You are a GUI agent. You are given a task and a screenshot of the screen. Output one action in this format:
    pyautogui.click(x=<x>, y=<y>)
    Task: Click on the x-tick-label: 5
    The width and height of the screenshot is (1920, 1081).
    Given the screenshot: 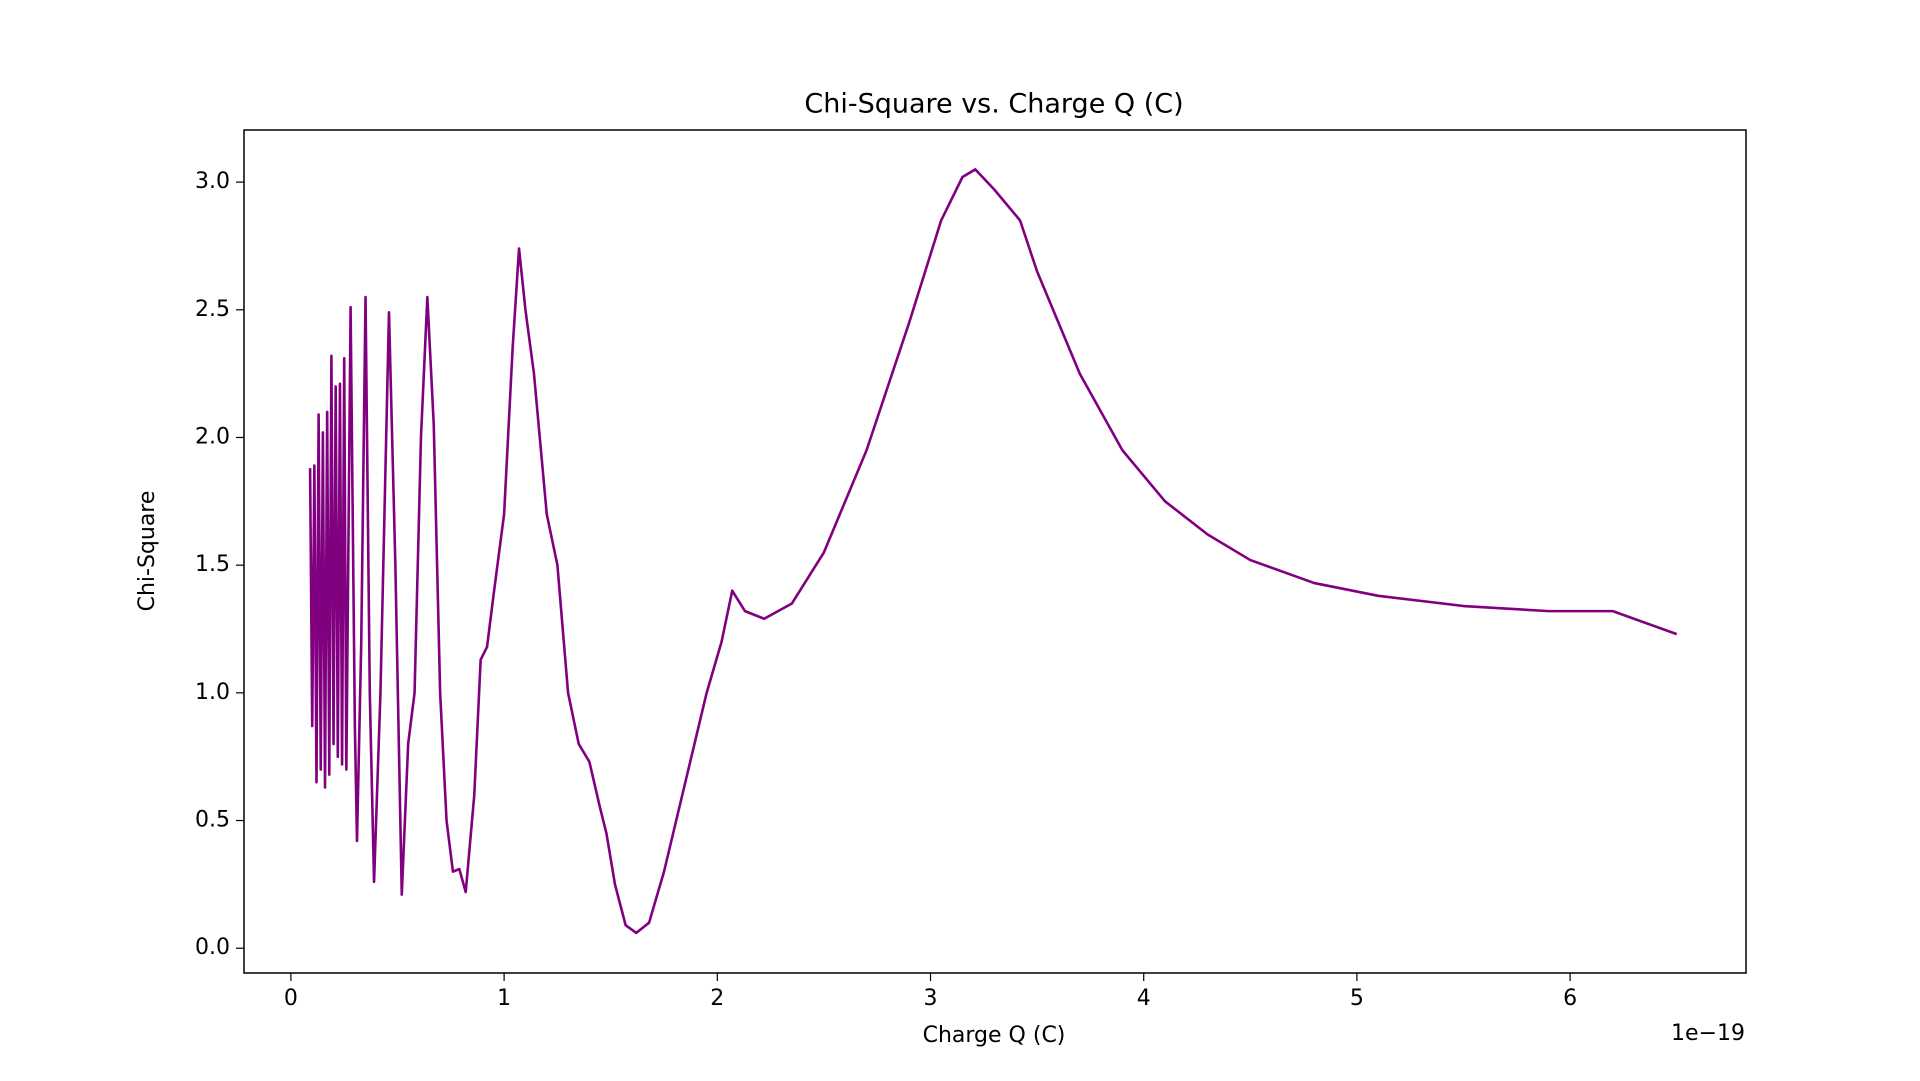 What is the action you would take?
    pyautogui.click(x=1357, y=998)
    